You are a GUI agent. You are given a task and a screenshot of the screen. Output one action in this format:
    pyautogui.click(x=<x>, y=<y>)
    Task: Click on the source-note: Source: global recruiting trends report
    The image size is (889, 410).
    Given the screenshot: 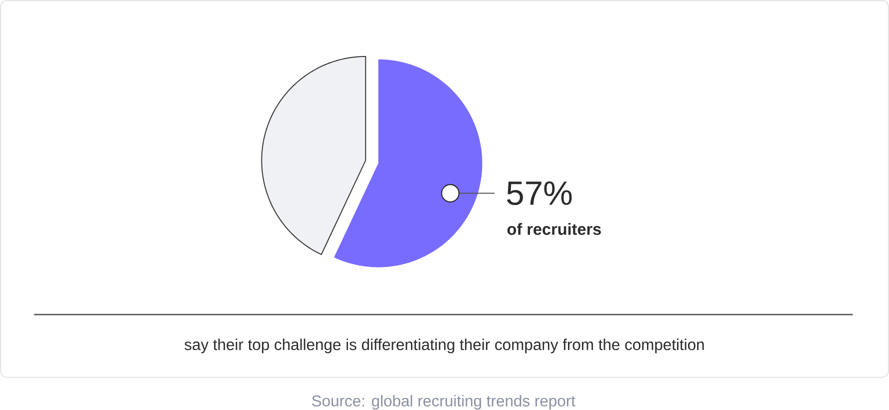 What is the action you would take?
    pyautogui.click(x=444, y=402)
    